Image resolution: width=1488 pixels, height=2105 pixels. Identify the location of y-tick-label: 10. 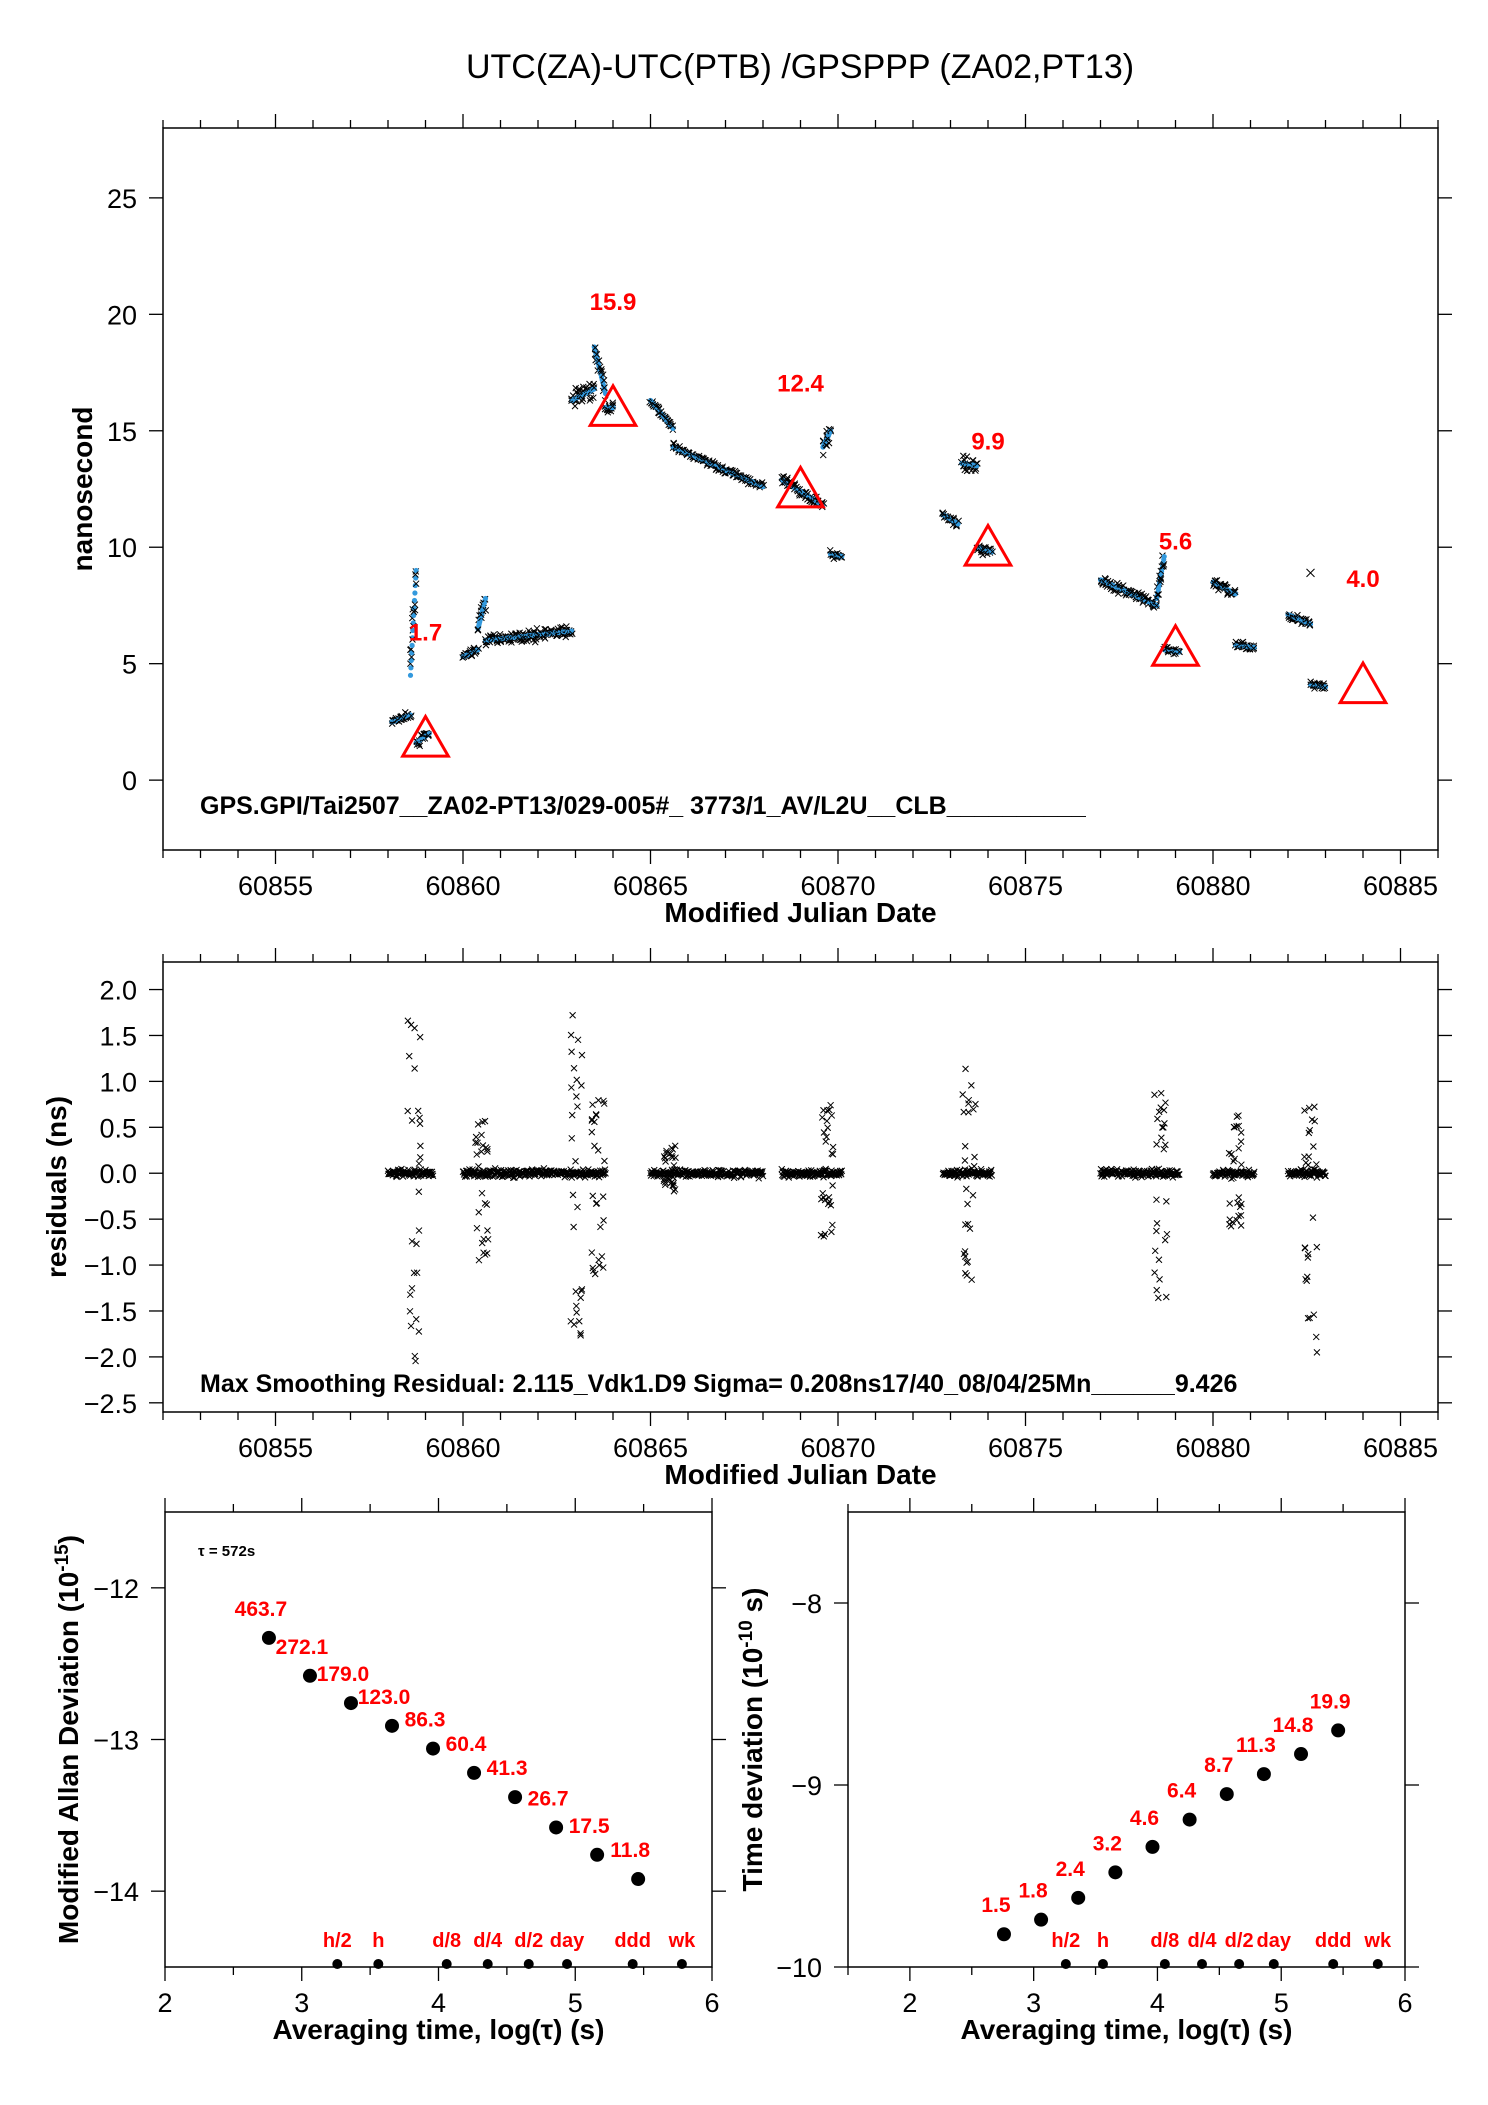
(122, 548).